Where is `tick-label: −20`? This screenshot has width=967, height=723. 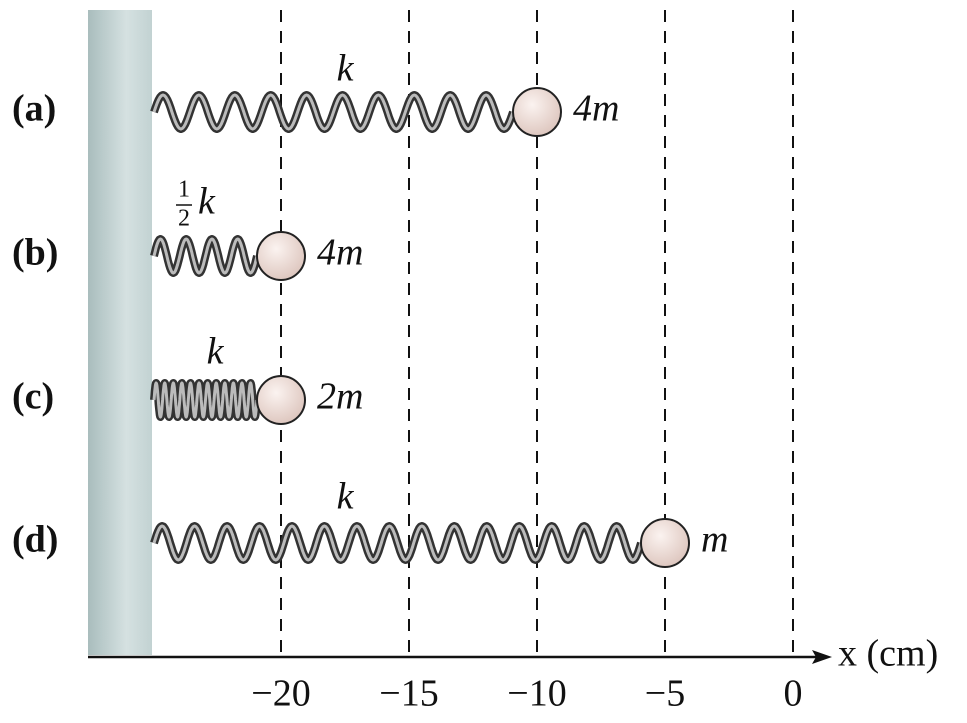 tick-label: −20 is located at coordinates (280, 694).